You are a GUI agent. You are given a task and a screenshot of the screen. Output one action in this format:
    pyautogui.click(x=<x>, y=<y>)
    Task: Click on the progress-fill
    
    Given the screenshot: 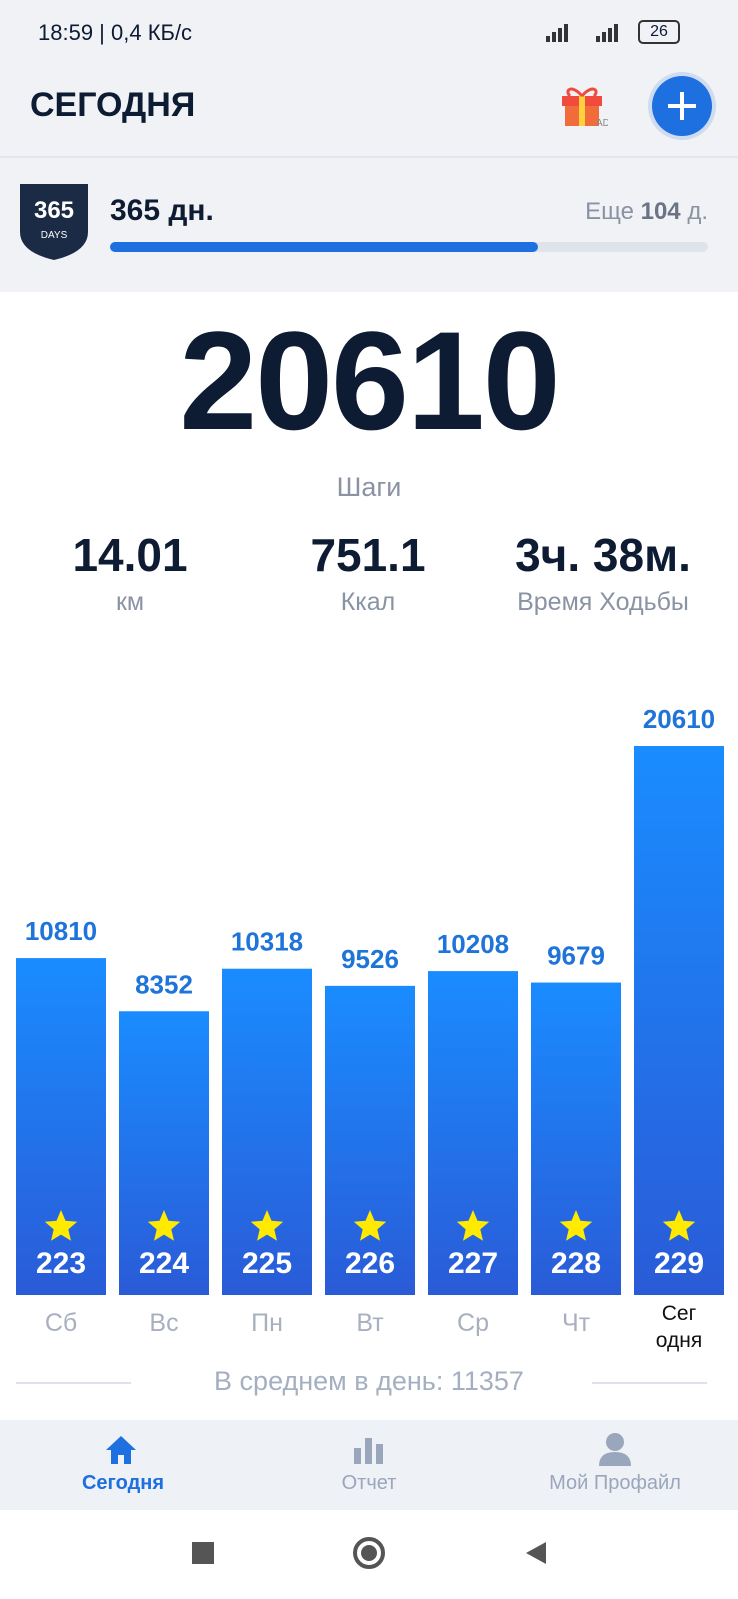 What is the action you would take?
    pyautogui.click(x=324, y=247)
    